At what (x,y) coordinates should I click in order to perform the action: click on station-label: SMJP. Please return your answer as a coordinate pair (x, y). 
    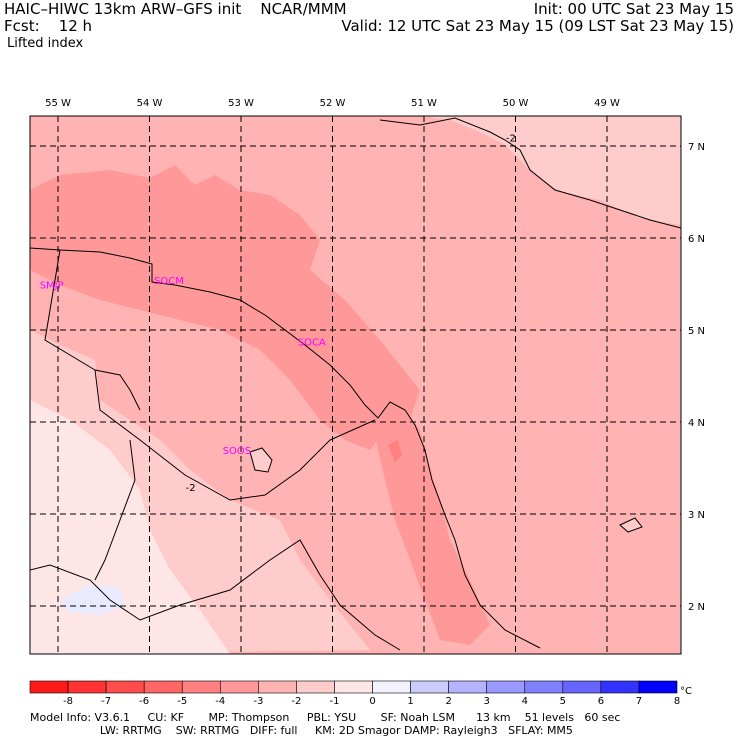
    Looking at the image, I should click on (52, 286).